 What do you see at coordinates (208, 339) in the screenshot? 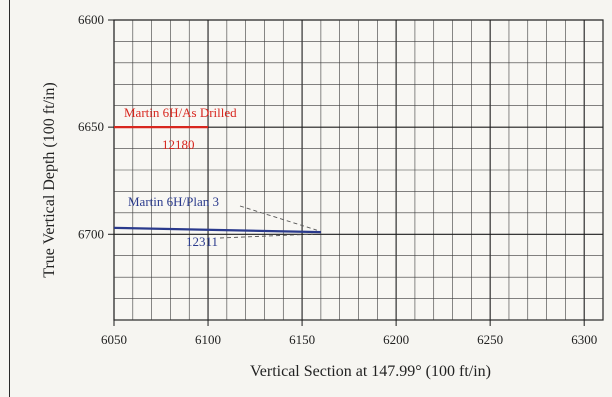
I see `x-tick-label: 6100` at bounding box center [208, 339].